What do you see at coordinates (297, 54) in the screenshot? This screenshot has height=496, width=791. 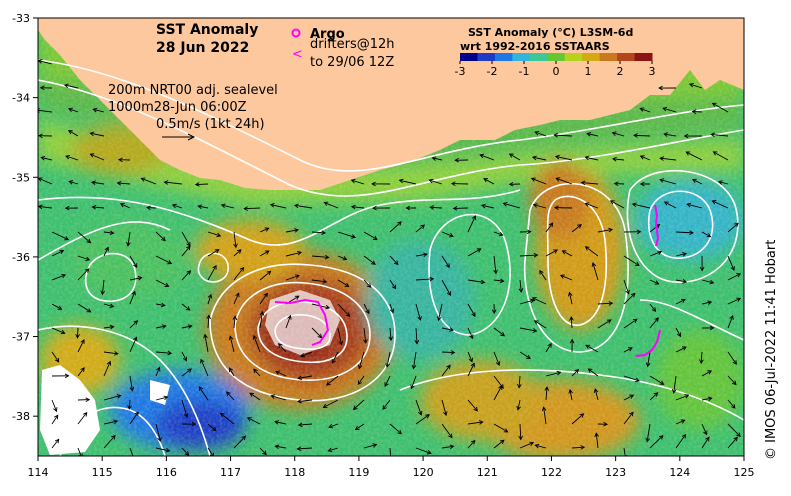 I see `drifter-marker-icon: <` at bounding box center [297, 54].